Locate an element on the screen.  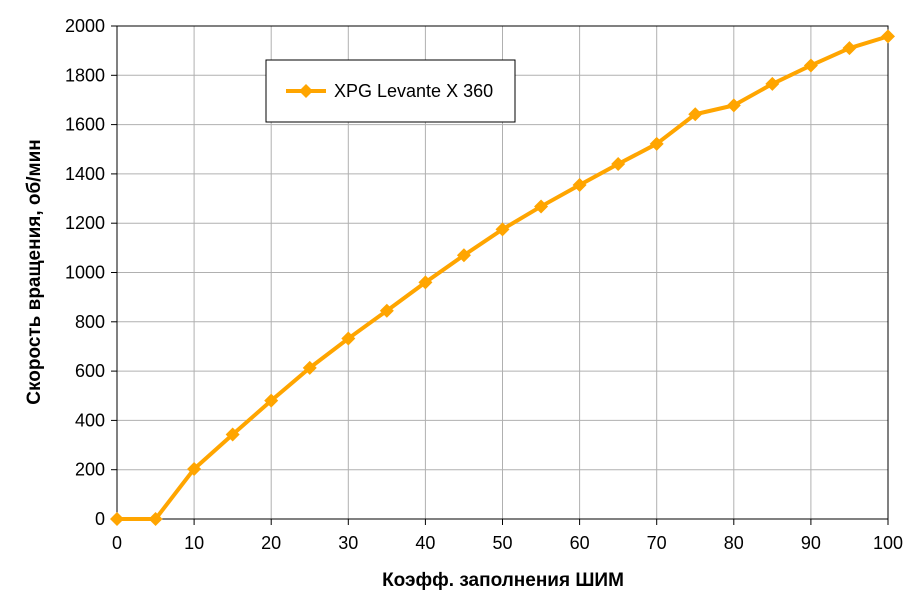
y-axis-title: Скорость вращения, об/мин is located at coordinates (34, 271).